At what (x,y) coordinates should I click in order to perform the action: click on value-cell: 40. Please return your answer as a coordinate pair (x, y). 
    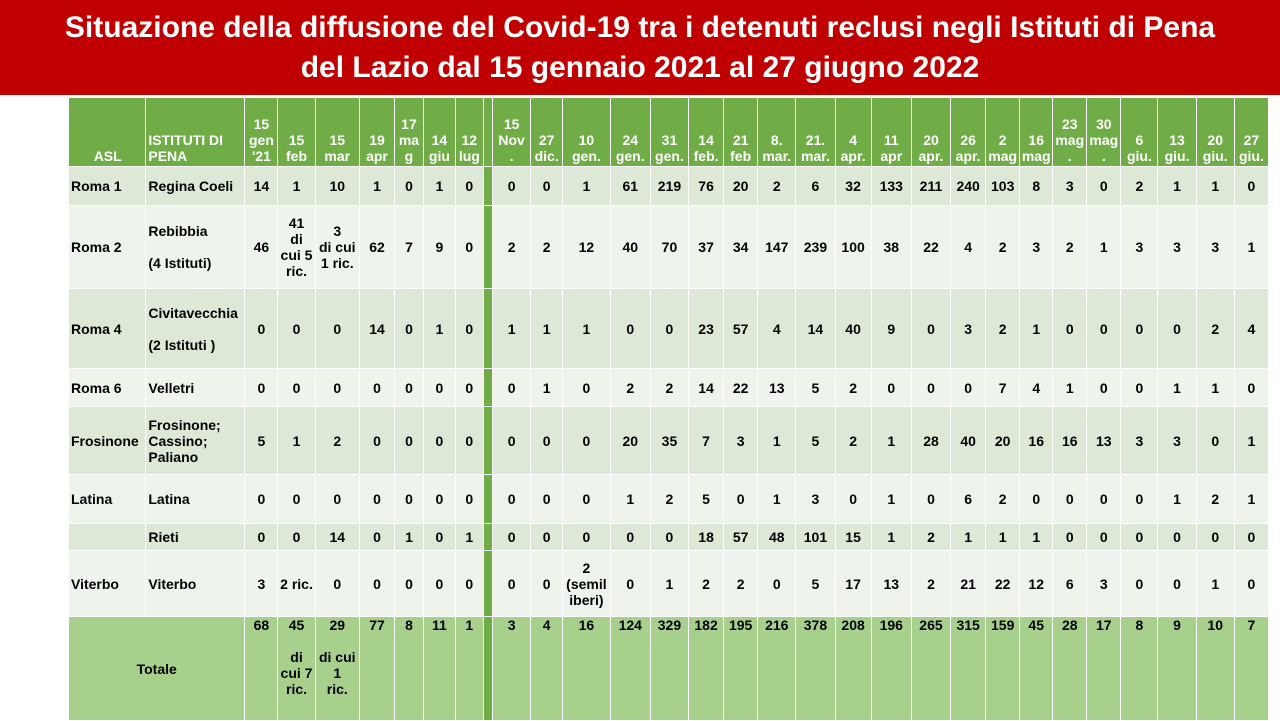
    Looking at the image, I should click on (853, 328).